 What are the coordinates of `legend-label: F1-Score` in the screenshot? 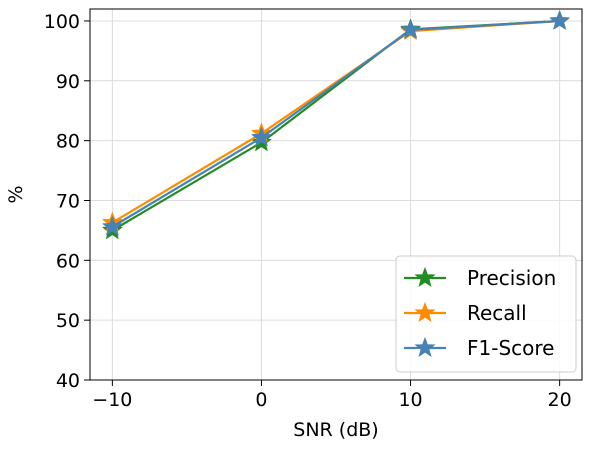 It's located at (510, 348).